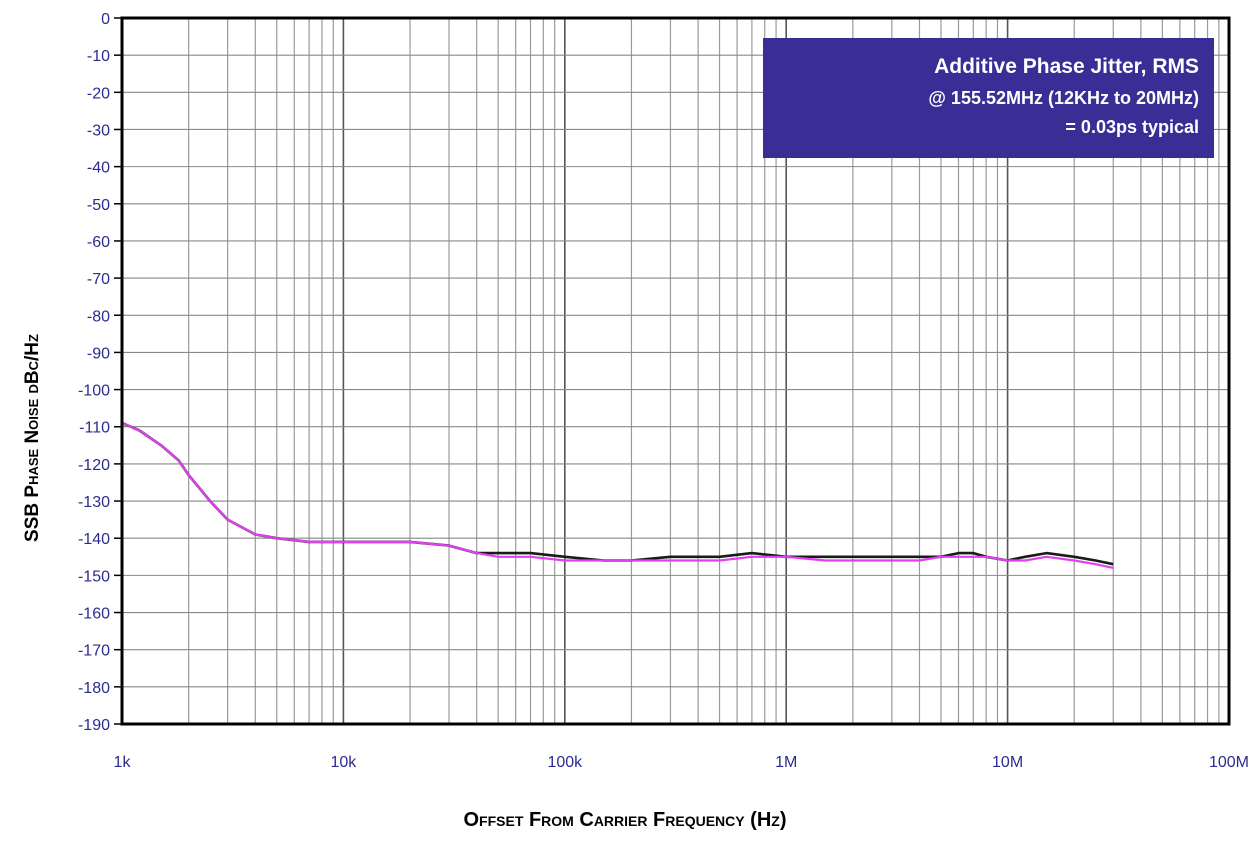 The width and height of the screenshot is (1258, 861). Describe the element at coordinates (123, 762) in the screenshot. I see `x-tick-label: 1k` at that location.